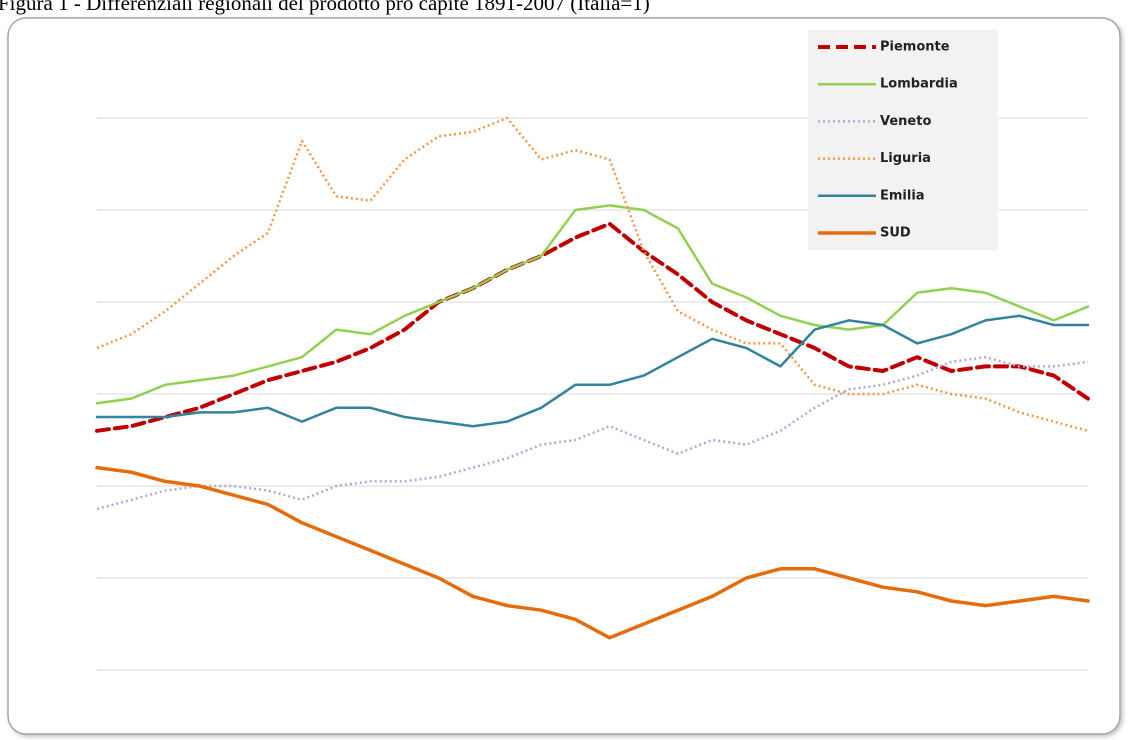  What do you see at coordinates (919, 84) in the screenshot?
I see `legend-label: Lombardia` at bounding box center [919, 84].